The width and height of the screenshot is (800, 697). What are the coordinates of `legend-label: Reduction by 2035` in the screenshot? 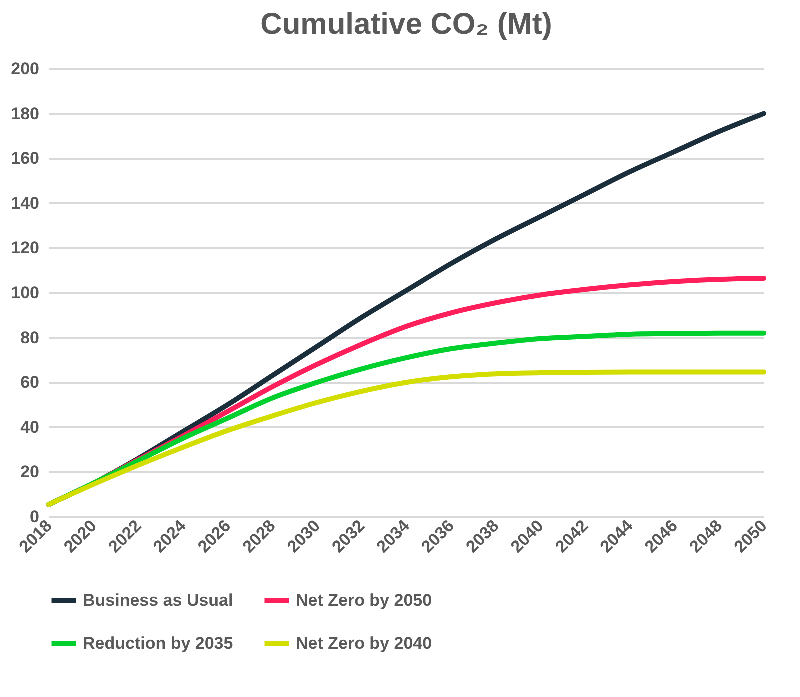 It's located at (158, 643).